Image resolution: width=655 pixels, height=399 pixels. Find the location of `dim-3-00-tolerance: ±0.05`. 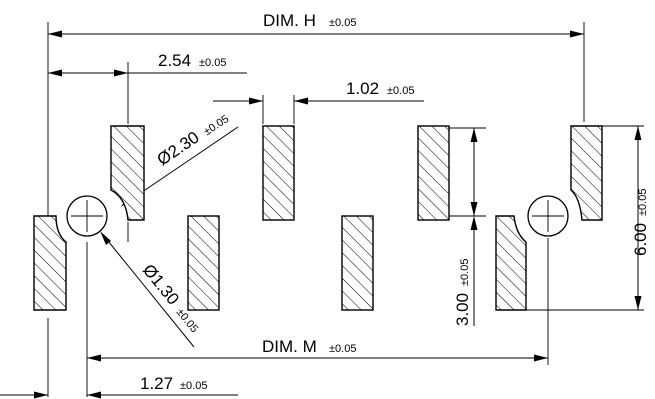

dim-3-00-tolerance: ±0.05 is located at coordinates (465, 272).